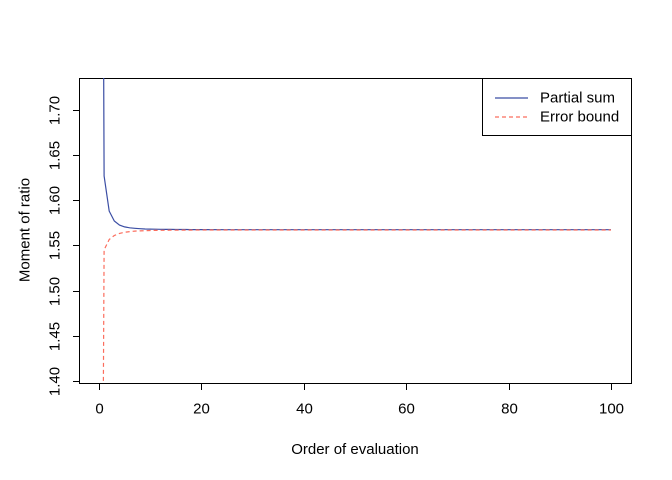  What do you see at coordinates (304, 409) in the screenshot?
I see `x-tick-label: 40` at bounding box center [304, 409].